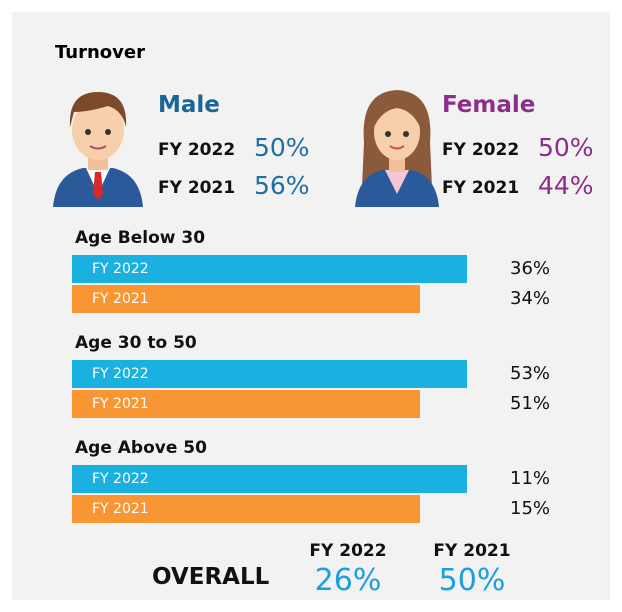  Describe the element at coordinates (530, 508) in the screenshot. I see `age-value: 15%` at that location.